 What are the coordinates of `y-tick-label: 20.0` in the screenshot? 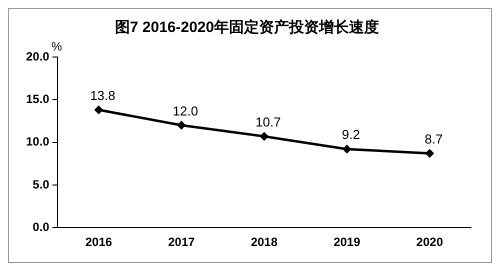 It's located at (38, 56).